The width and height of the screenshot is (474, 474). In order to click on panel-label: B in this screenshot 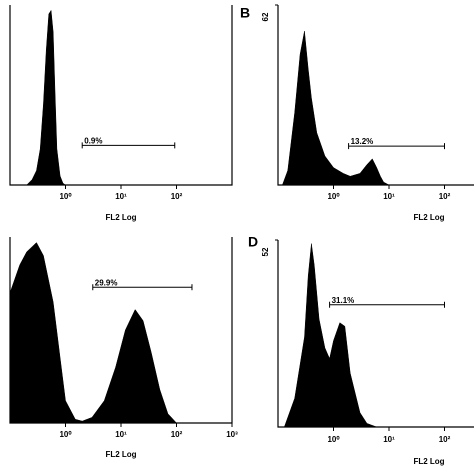, I will do `click(245, 13)`.